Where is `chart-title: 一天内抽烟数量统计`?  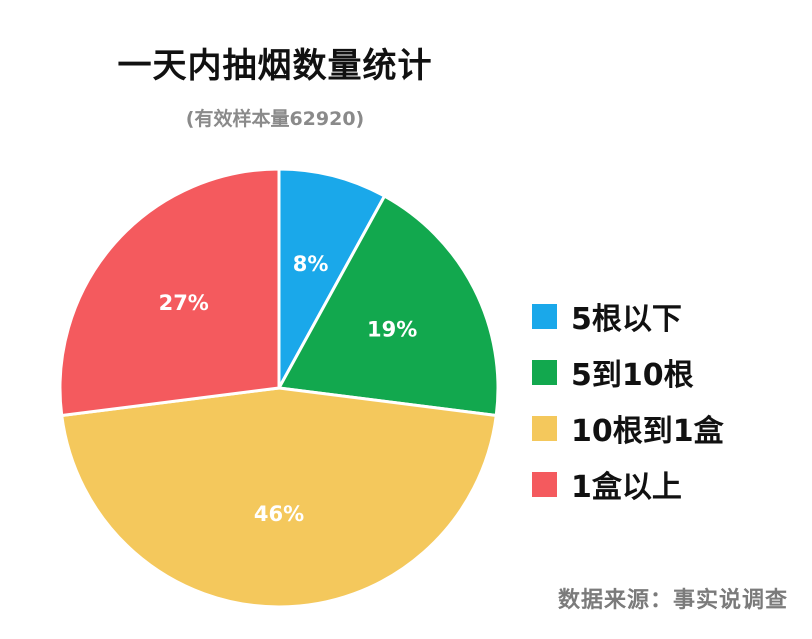 chart-title: 一天内抽烟数量统计 is located at coordinates (275, 66).